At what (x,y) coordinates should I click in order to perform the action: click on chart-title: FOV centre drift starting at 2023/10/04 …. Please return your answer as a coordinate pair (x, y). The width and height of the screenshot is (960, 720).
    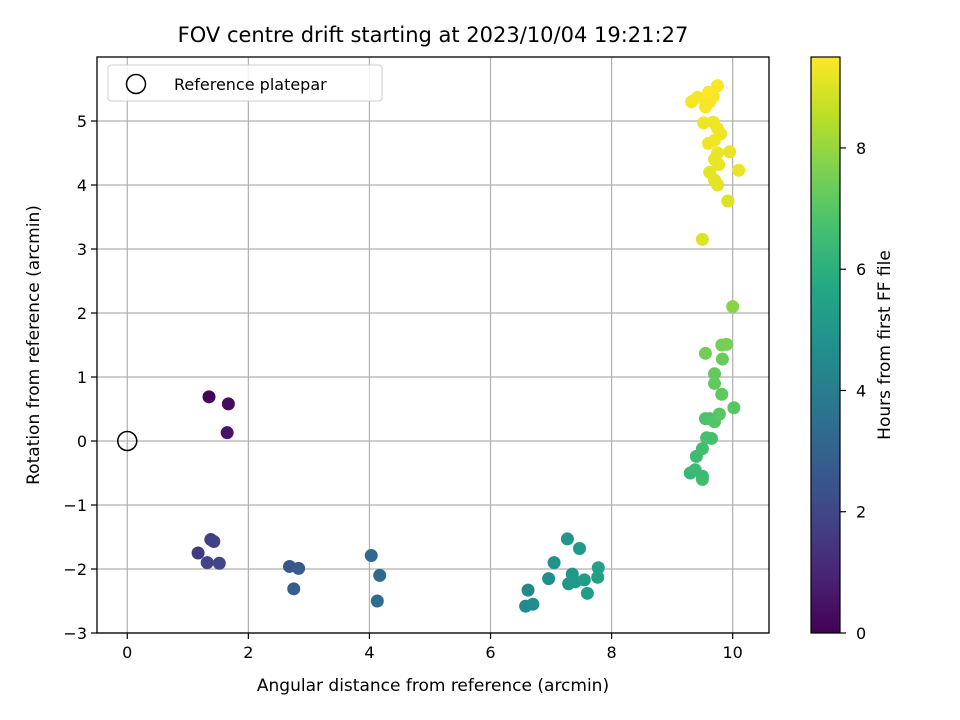
    Looking at the image, I should click on (433, 35).